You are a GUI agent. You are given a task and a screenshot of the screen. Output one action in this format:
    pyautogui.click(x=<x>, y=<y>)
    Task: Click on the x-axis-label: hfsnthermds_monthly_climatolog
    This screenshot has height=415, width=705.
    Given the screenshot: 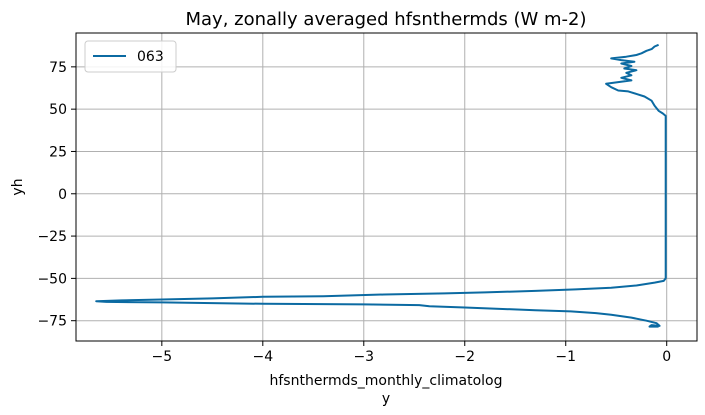 What is the action you would take?
    pyautogui.click(x=386, y=381)
    